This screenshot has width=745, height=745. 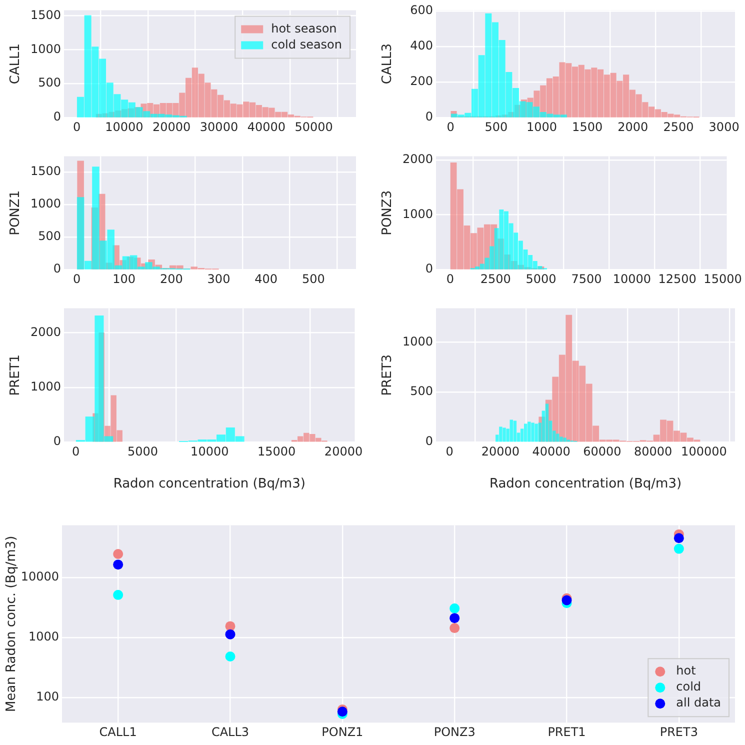 What do you see at coordinates (218, 279) in the screenshot?
I see `x-tick-label: 300` at bounding box center [218, 279].